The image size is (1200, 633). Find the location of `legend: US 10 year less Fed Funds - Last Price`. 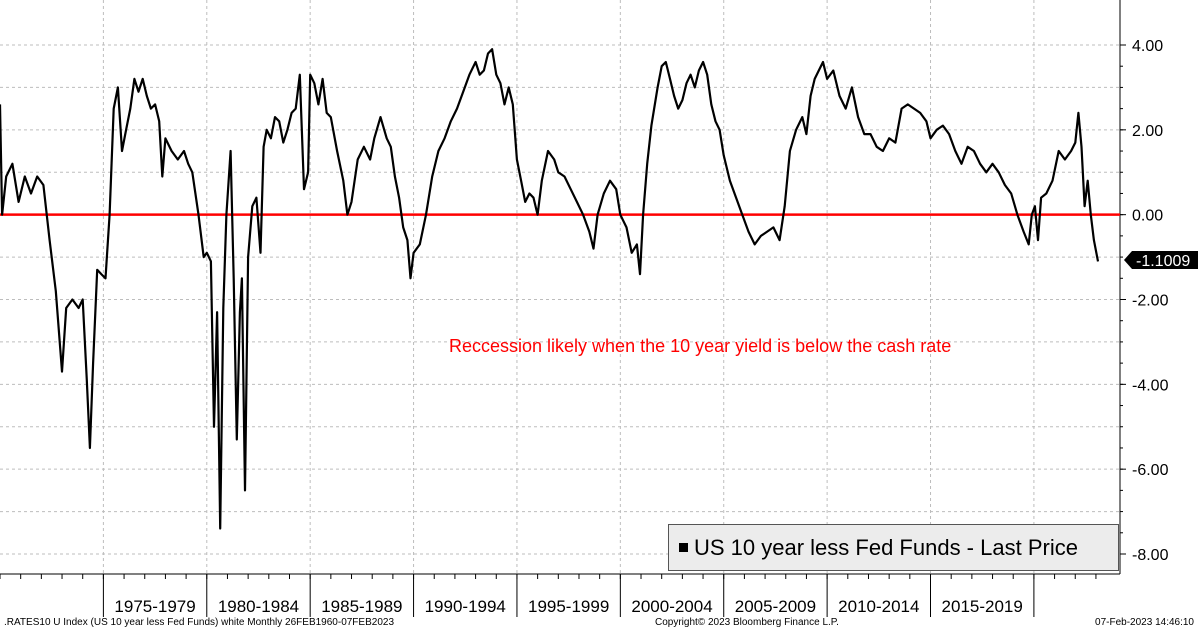

legend: US 10 year less Fed Funds - Last Price is located at coordinates (893, 547).